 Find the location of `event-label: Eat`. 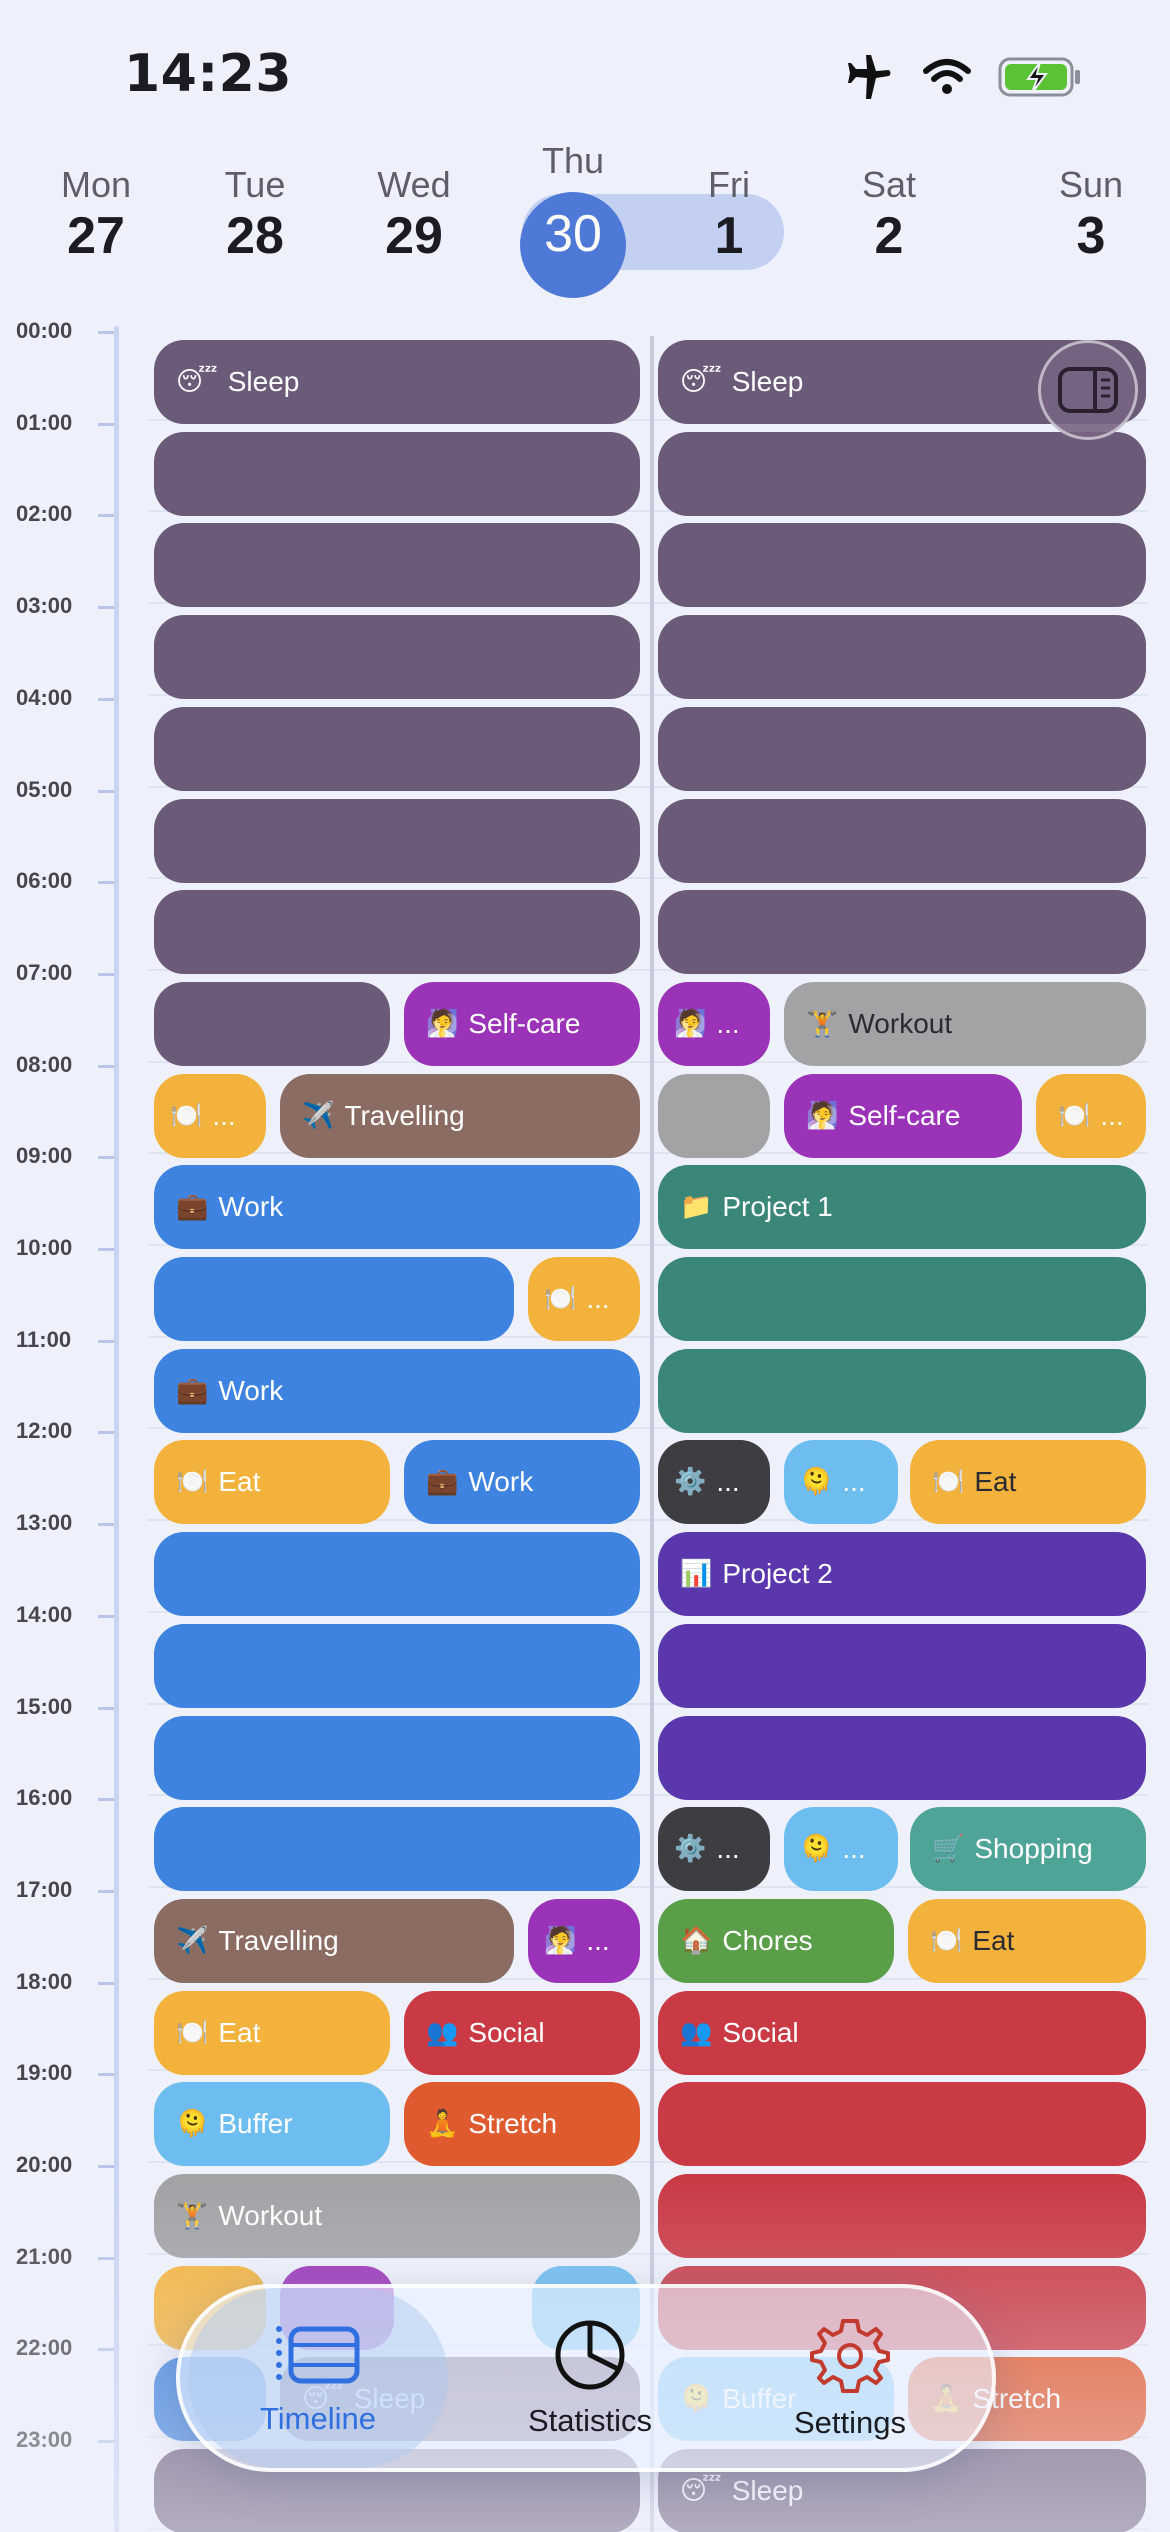

event-label: Eat is located at coordinates (993, 1940).